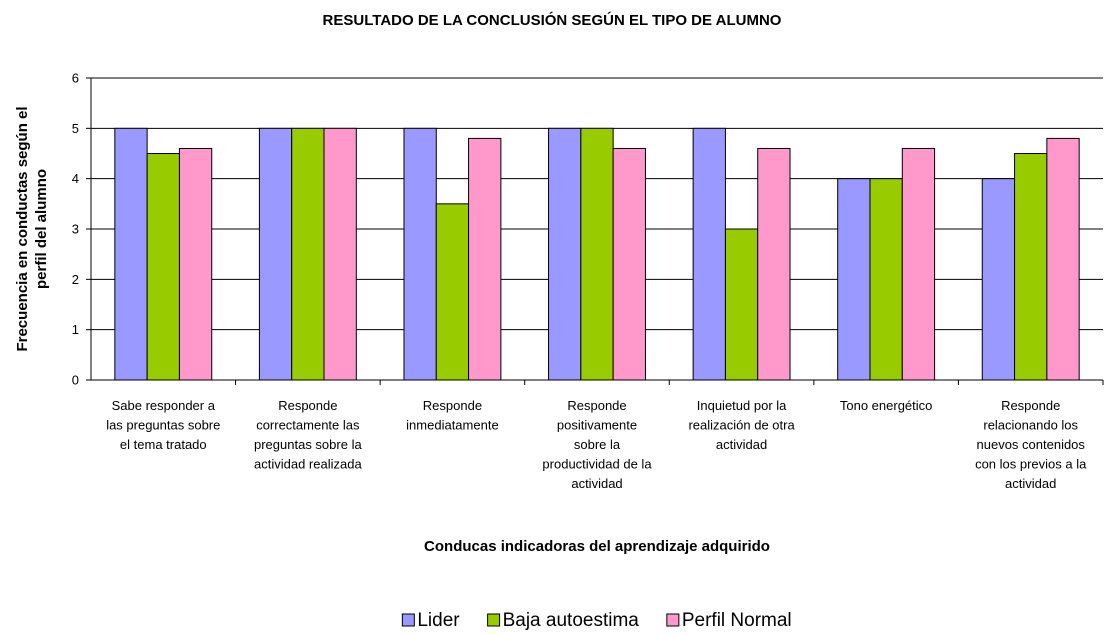  I want to click on text-line: Inquietud por la, so click(742, 405).